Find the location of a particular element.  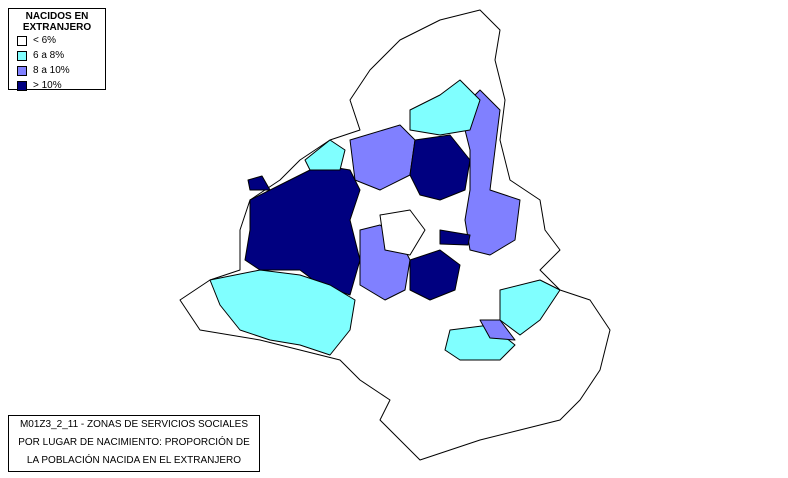

legend-item: > 10% is located at coordinates (57, 85).